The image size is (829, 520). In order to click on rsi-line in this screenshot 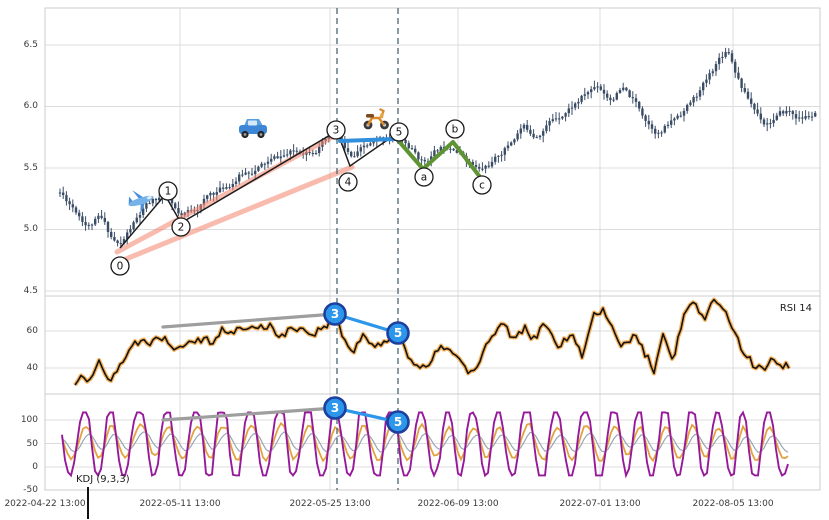, I will do `click(432, 342)`.